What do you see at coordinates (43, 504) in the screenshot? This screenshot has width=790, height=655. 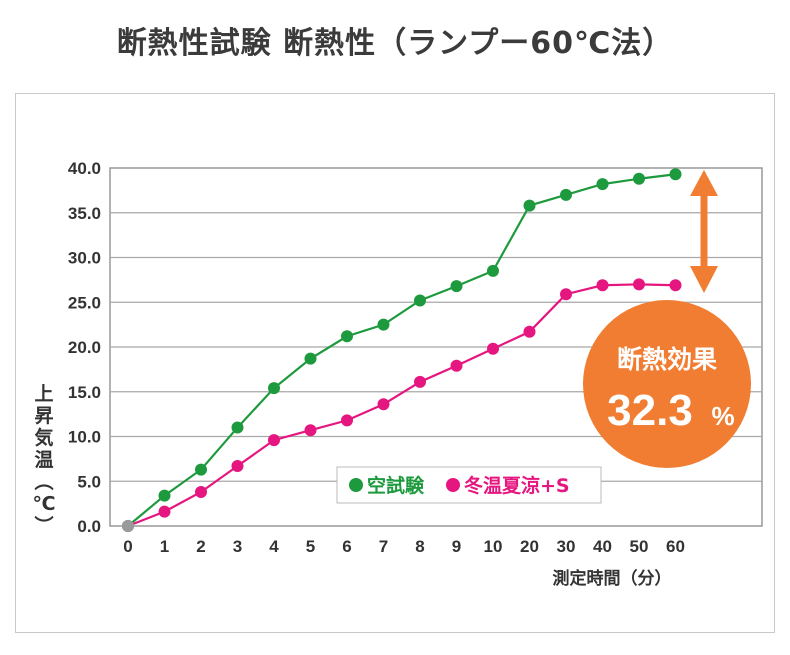 I see `y-axis-label-char: ℃` at bounding box center [43, 504].